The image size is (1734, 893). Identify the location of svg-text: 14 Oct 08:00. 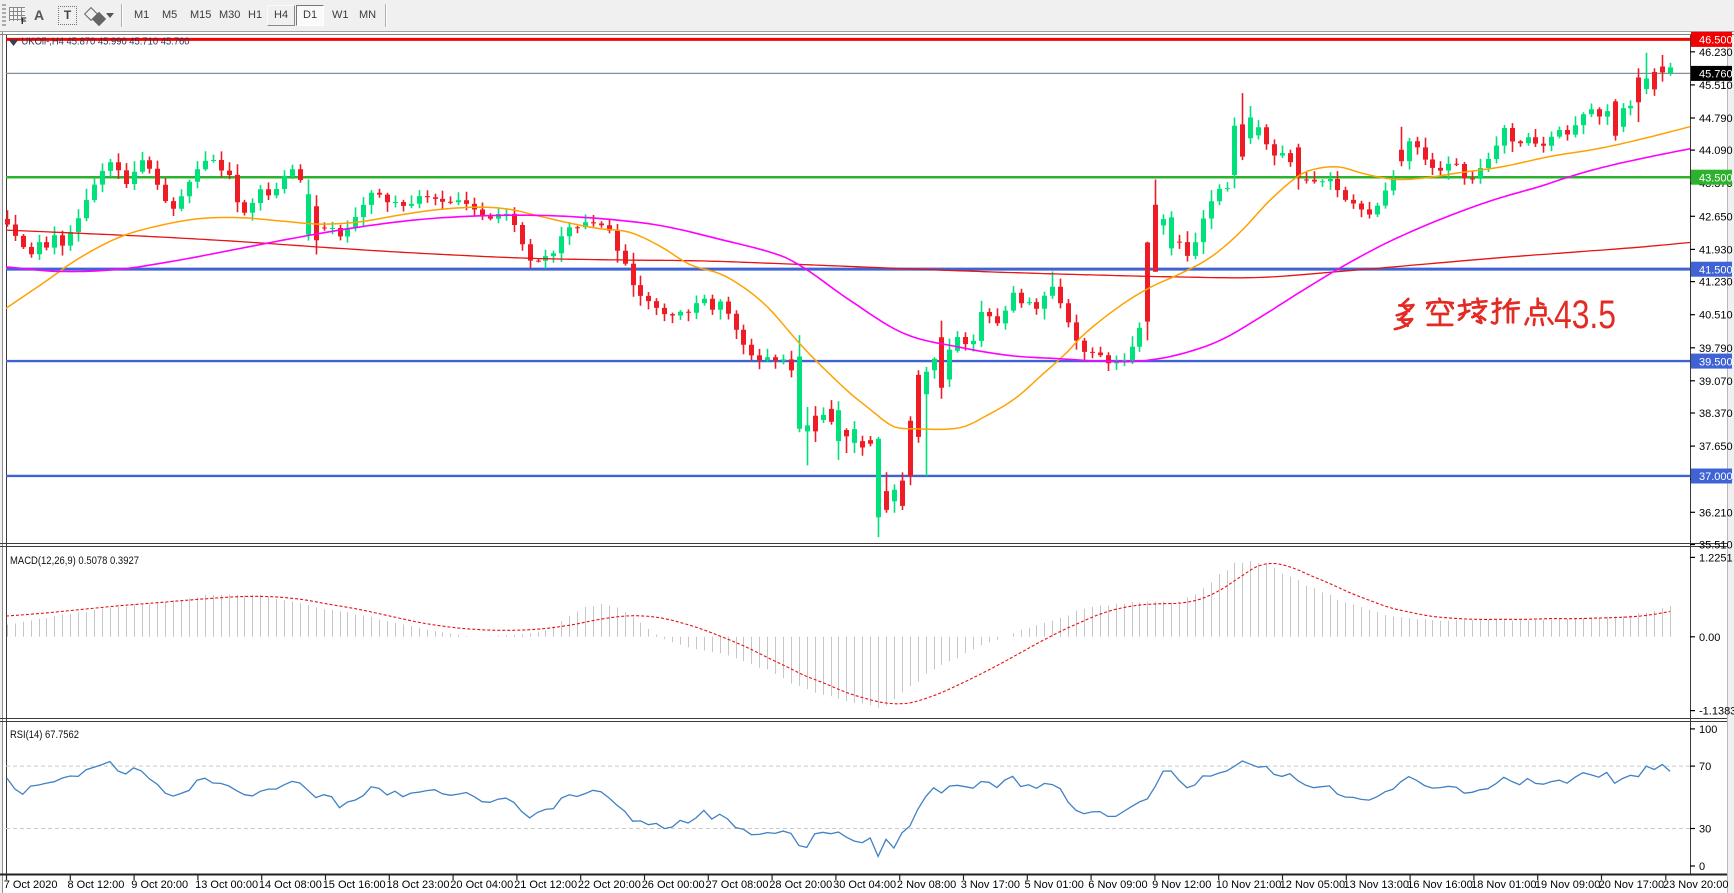
(290, 885).